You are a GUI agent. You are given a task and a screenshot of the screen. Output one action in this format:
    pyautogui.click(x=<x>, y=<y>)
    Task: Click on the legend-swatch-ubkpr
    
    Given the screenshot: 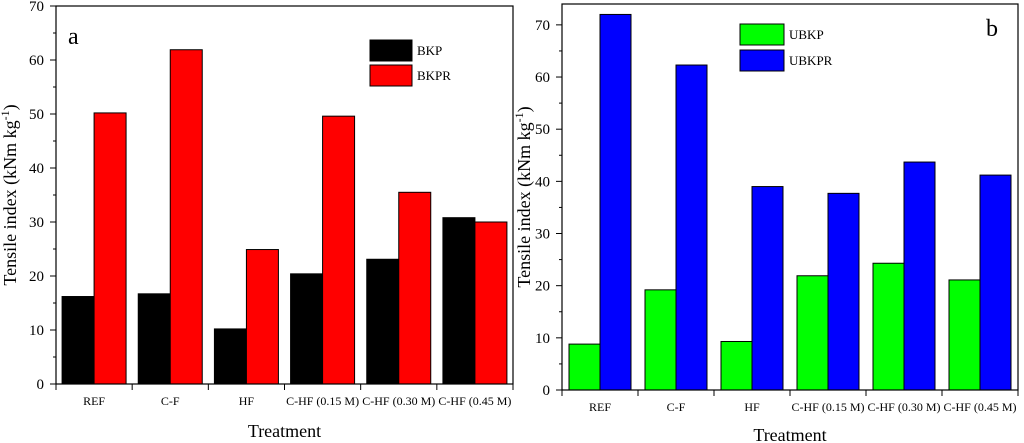 What is the action you would take?
    pyautogui.click(x=762, y=60)
    